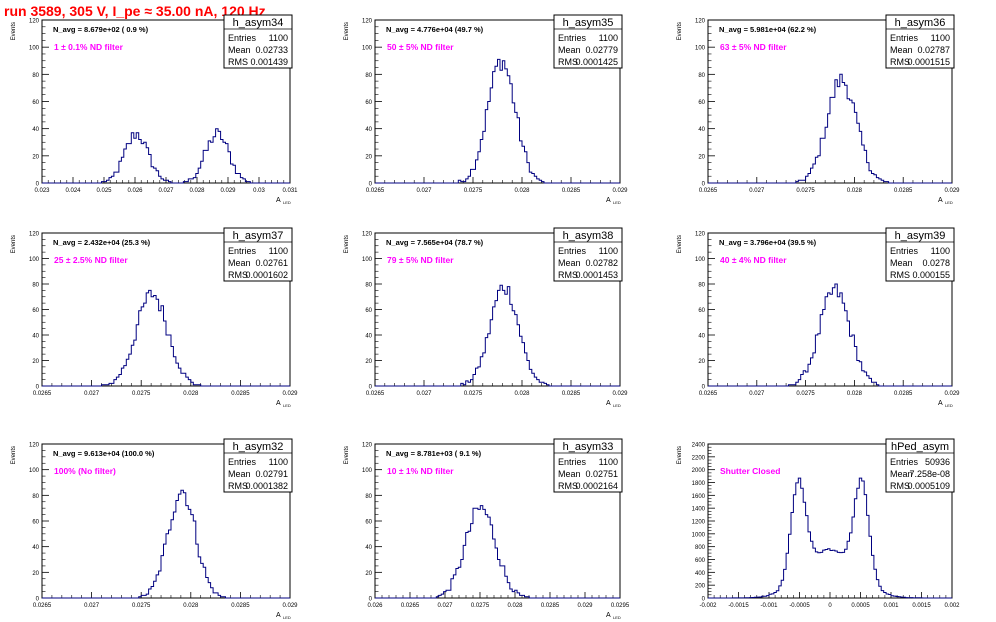  What do you see at coordinates (42, 191) in the screenshot?
I see `x-tick-label: 0.023` at bounding box center [42, 191].